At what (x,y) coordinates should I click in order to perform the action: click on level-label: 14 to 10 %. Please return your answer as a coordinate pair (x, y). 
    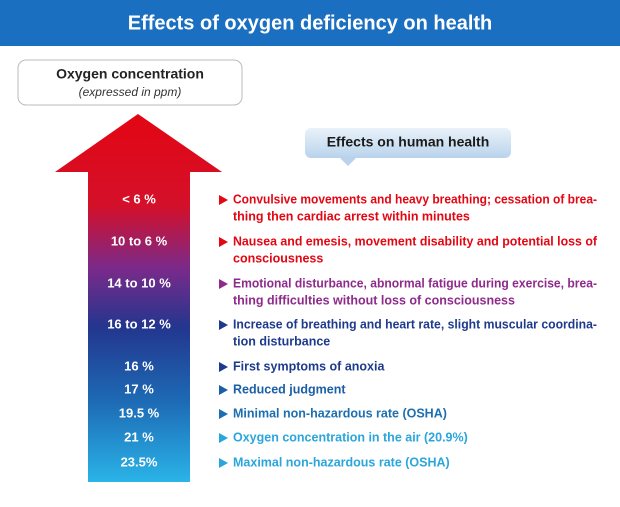
    Looking at the image, I should click on (139, 282).